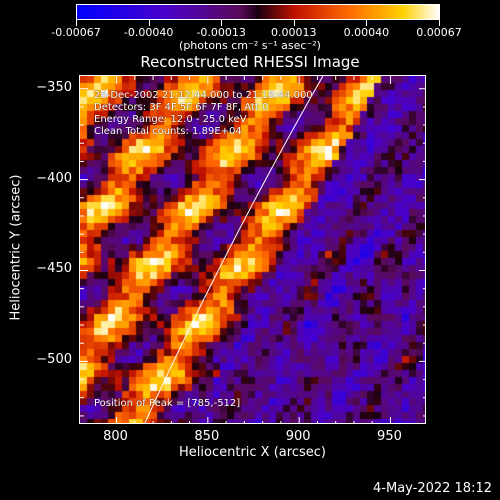 Image resolution: width=500 pixels, height=500 pixels. I want to click on y-tick-label: −450, so click(54, 269).